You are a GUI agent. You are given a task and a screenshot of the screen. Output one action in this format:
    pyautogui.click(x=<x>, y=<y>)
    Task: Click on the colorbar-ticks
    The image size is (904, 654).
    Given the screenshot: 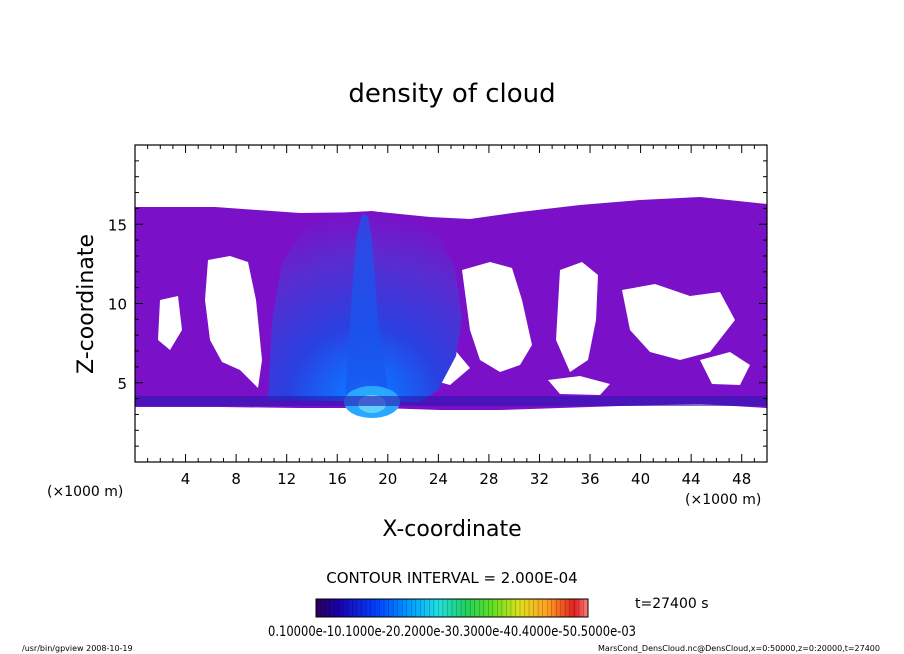 What is the action you would take?
    pyautogui.click(x=452, y=608)
    